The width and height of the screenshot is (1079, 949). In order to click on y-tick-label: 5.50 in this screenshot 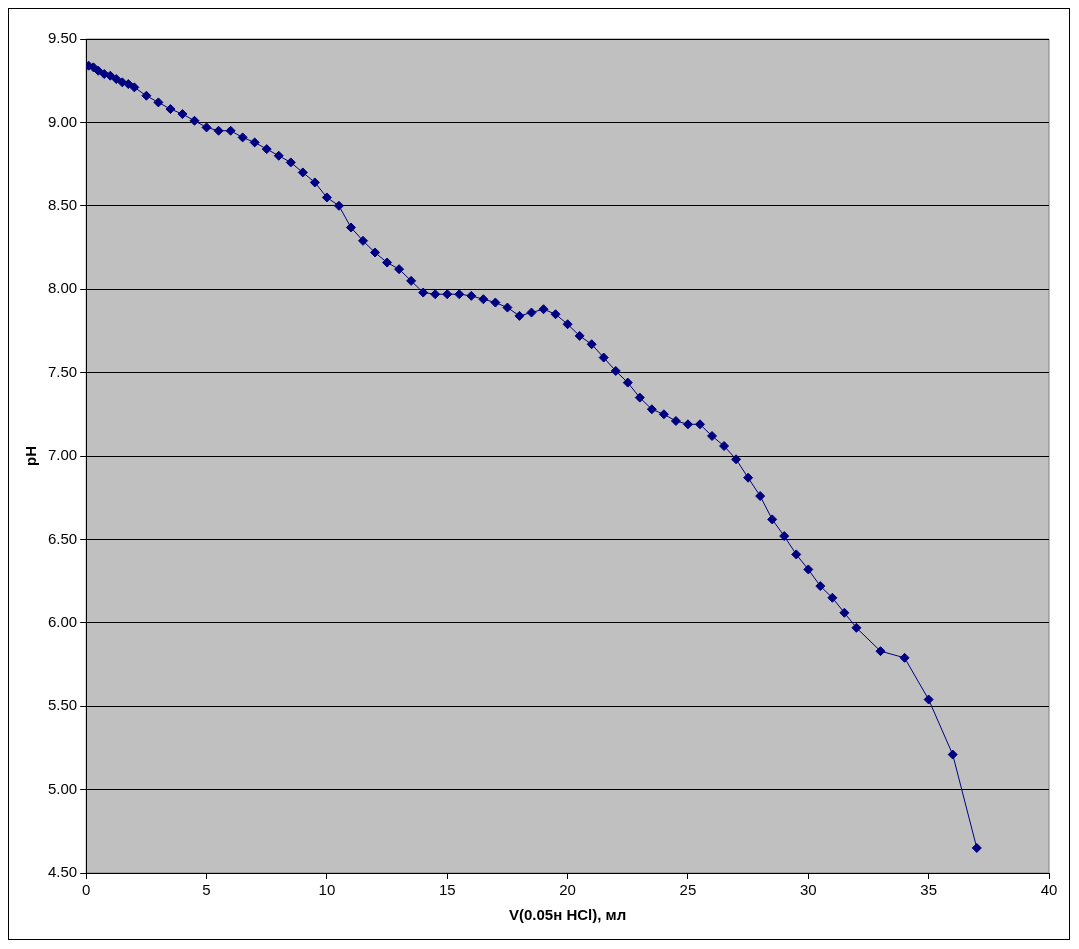, I will do `click(62, 705)`.